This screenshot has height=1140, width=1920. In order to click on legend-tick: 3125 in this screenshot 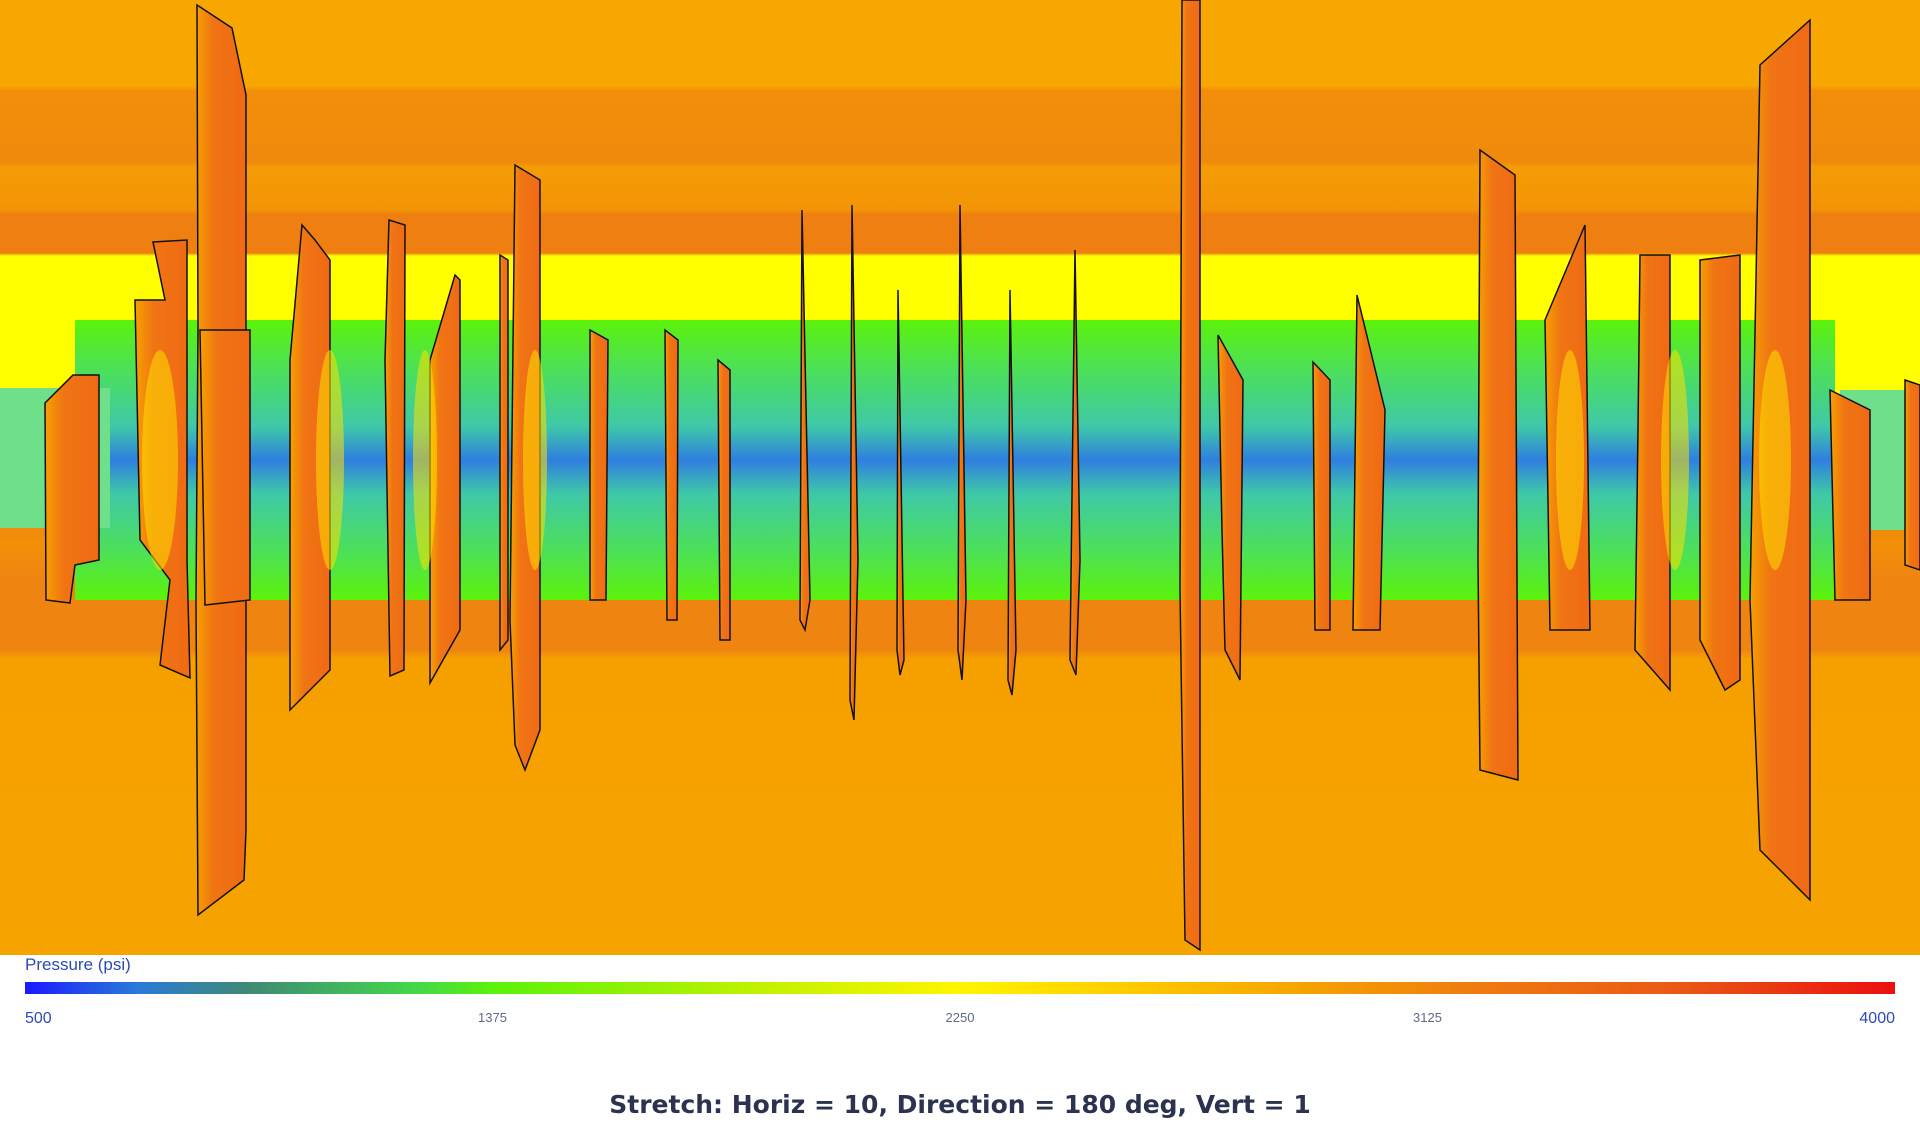, I will do `click(1427, 1017)`.